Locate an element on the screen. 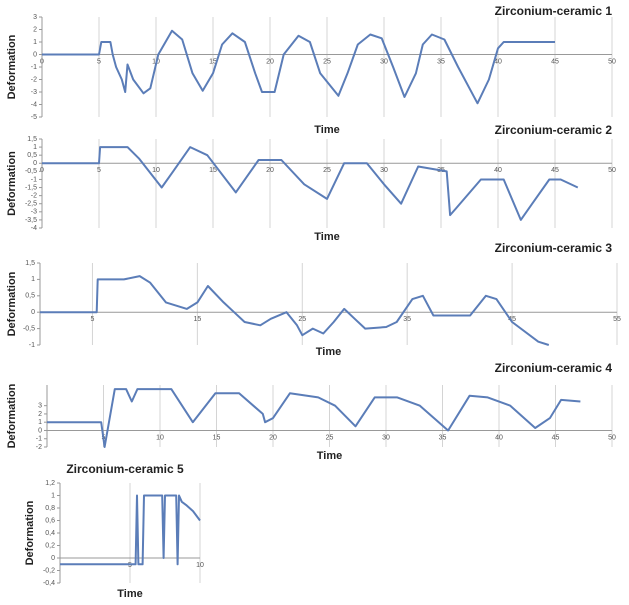 This screenshot has width=629, height=605. y-tick-label: -5 is located at coordinates (34, 117).